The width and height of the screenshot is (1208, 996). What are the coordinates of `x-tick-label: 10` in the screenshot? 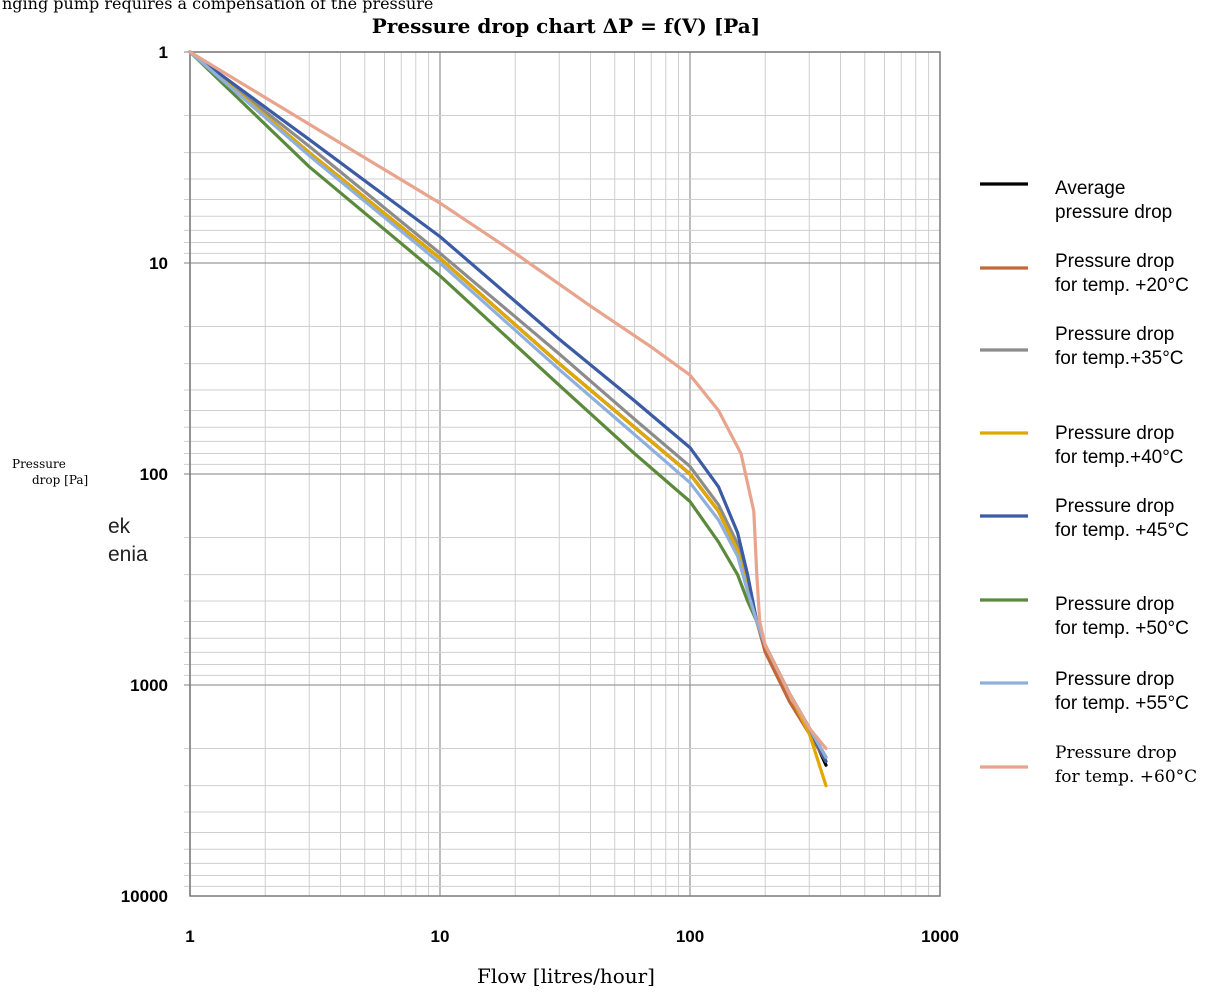 It's located at (440, 936).